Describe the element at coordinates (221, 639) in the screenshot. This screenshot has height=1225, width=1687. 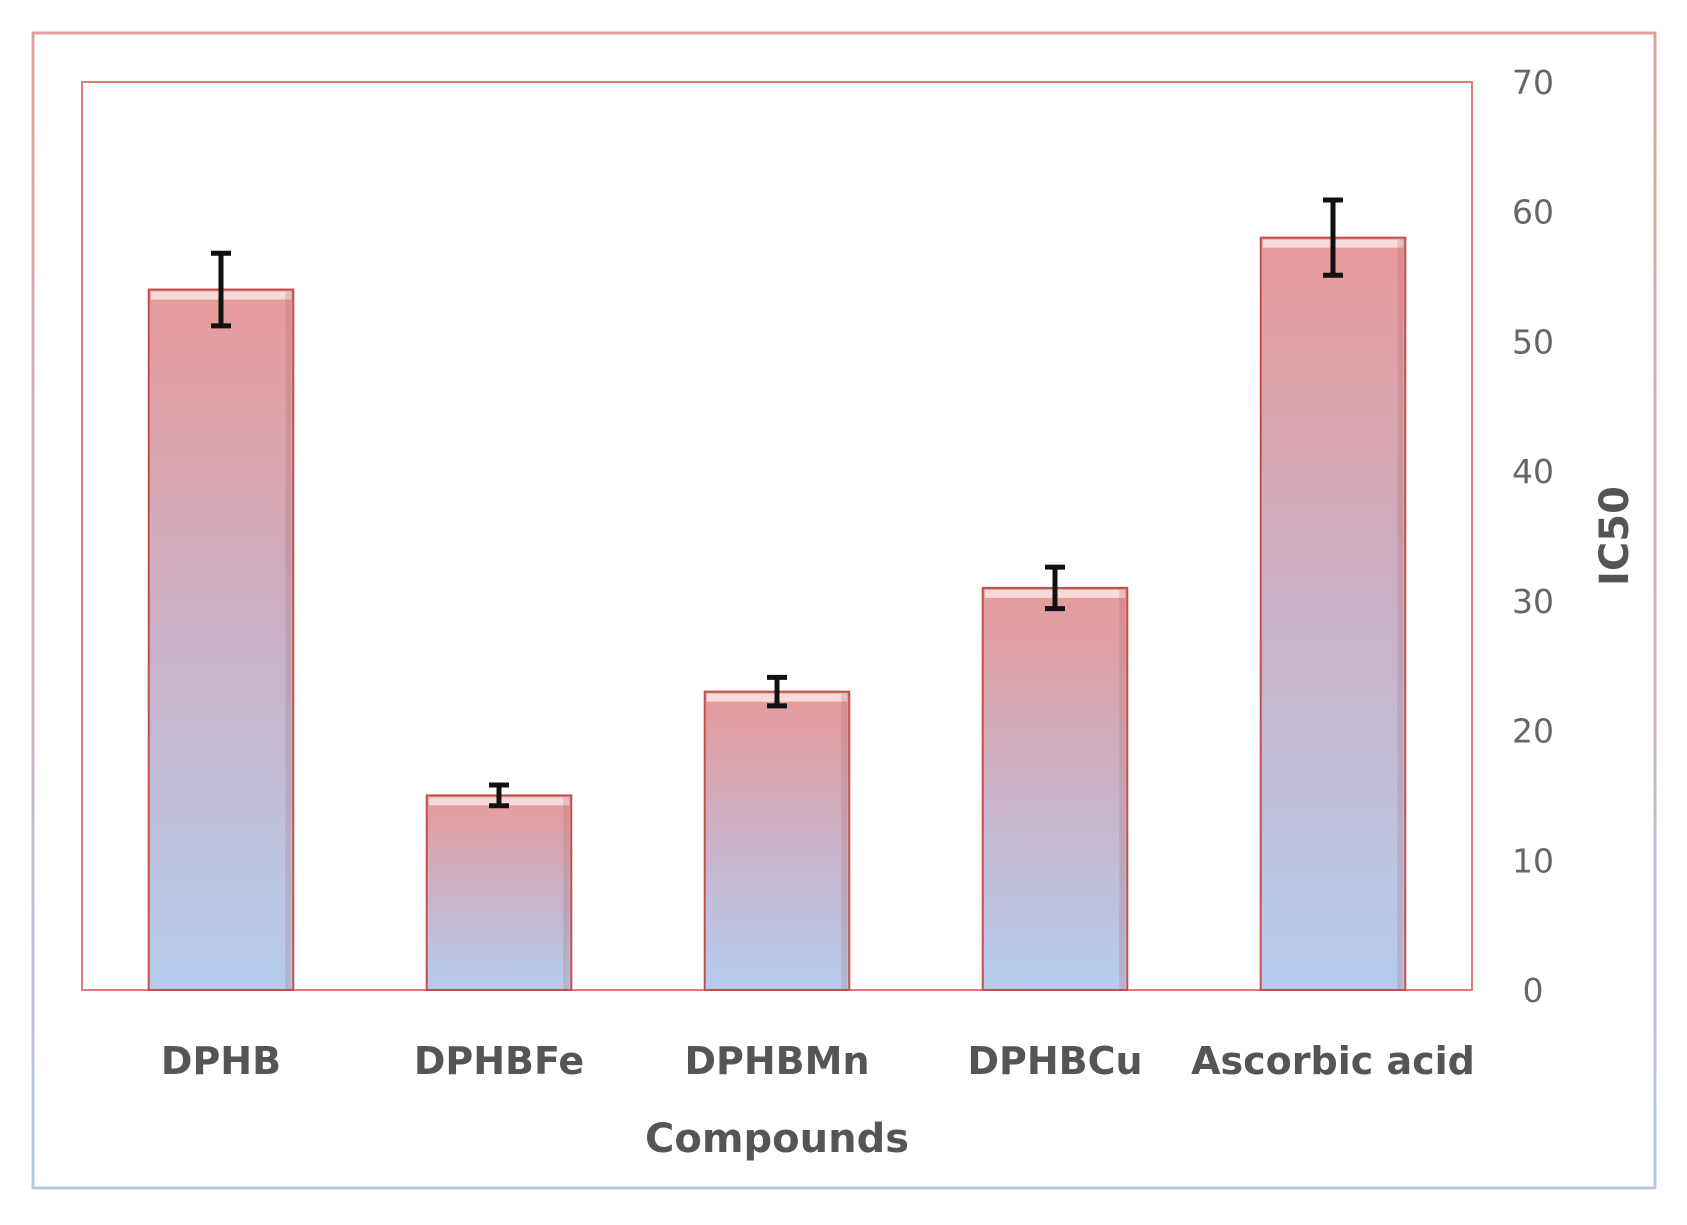
I see `bar-dphb` at that location.